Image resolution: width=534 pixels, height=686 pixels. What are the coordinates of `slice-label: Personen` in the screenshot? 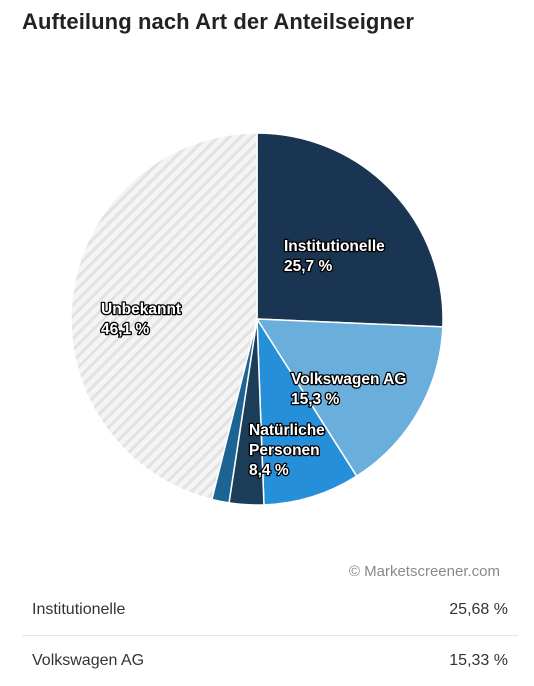 It's located at (284, 450).